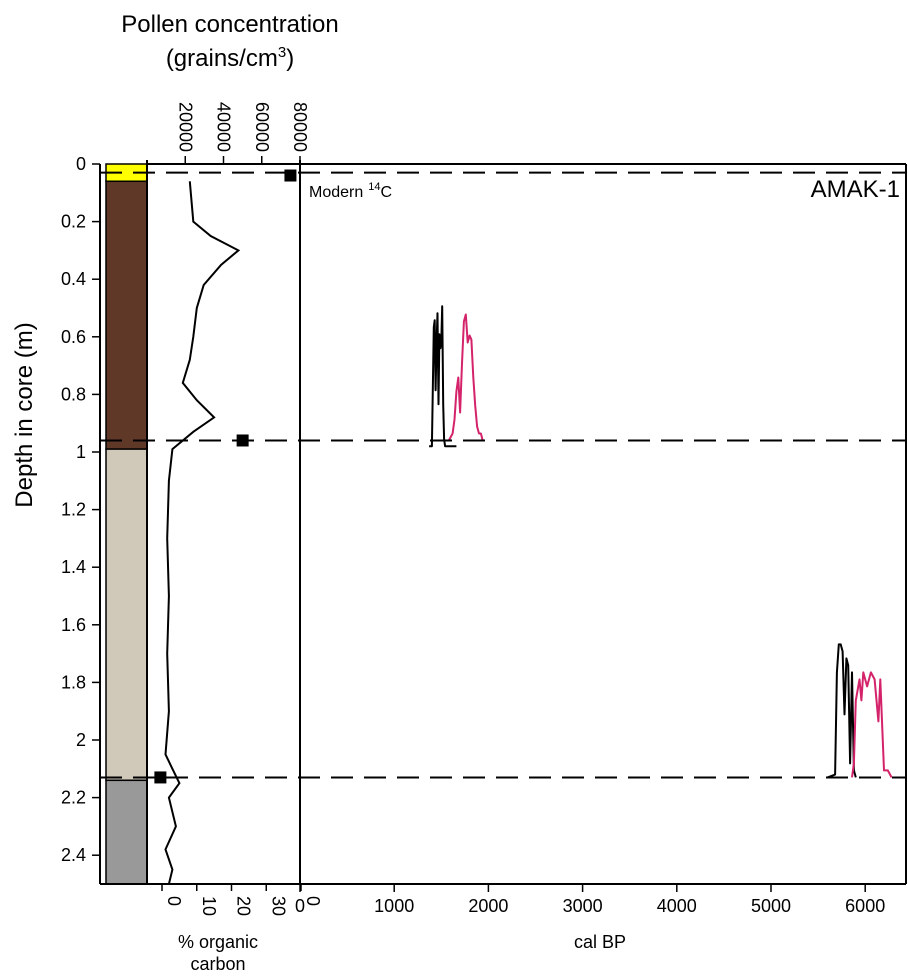 The image size is (908, 978). What do you see at coordinates (300, 127) in the screenshot?
I see `pollen-tick-label: 80000` at bounding box center [300, 127].